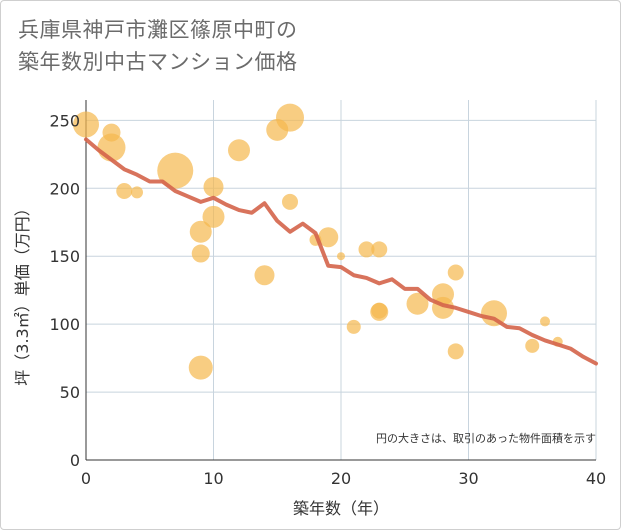 The height and width of the screenshot is (530, 621). I want to click on size-note: 円の大きさは、取引のあった物件面積を示す, so click(486, 438).